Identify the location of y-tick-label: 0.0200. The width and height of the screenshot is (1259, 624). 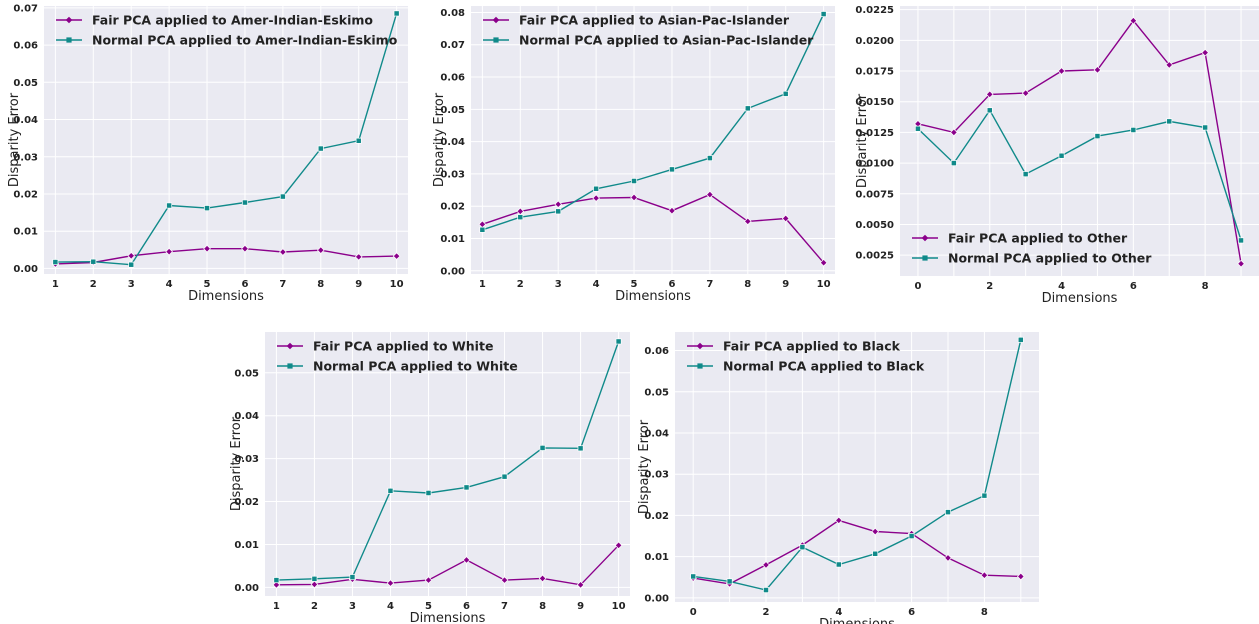
(874, 41).